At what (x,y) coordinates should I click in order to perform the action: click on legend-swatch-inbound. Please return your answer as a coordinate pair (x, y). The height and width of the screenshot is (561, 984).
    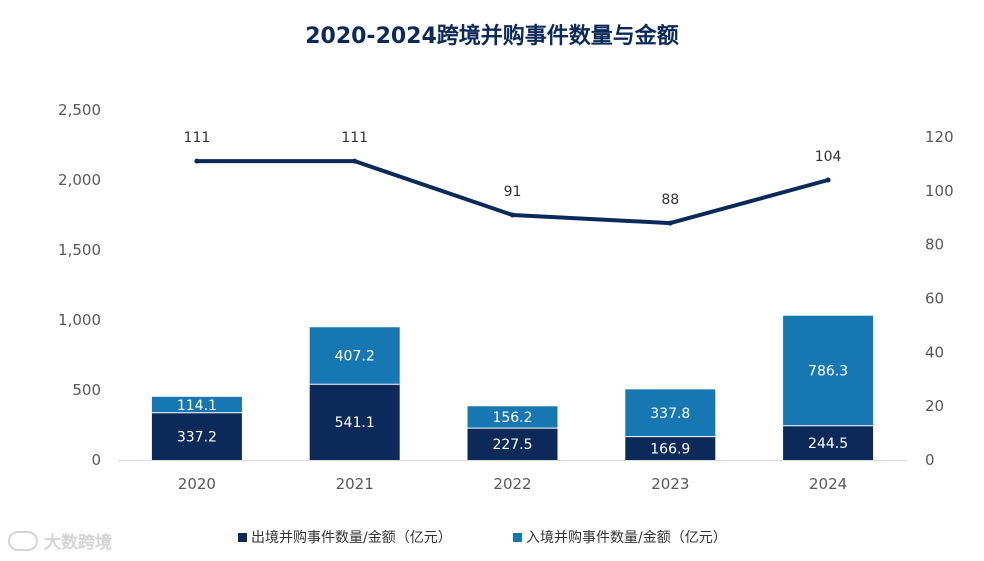
    Looking at the image, I should click on (517, 537).